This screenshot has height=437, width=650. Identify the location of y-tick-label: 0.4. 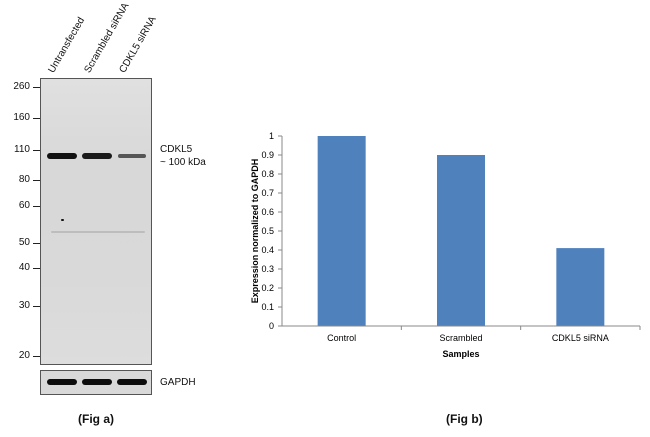
(267, 250).